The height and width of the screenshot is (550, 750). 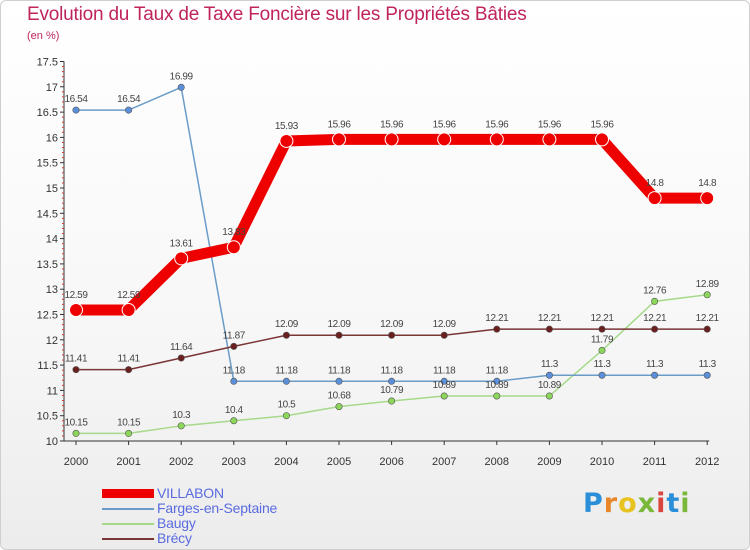 What do you see at coordinates (707, 462) in the screenshot?
I see `x-tick-label: 2012` at bounding box center [707, 462].